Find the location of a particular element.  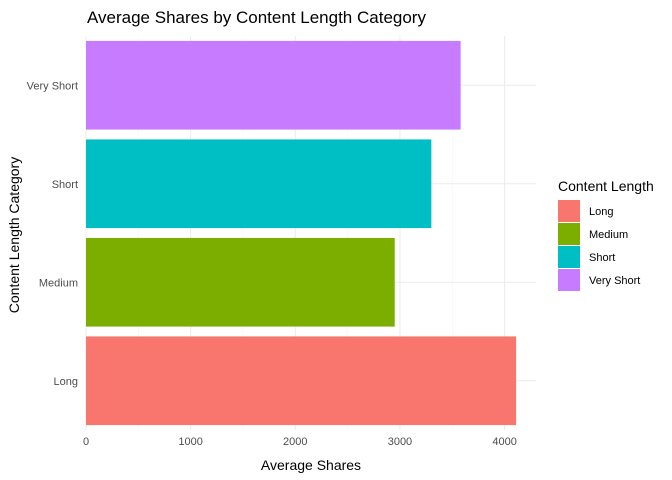

legend-label: Medium is located at coordinates (608, 235).